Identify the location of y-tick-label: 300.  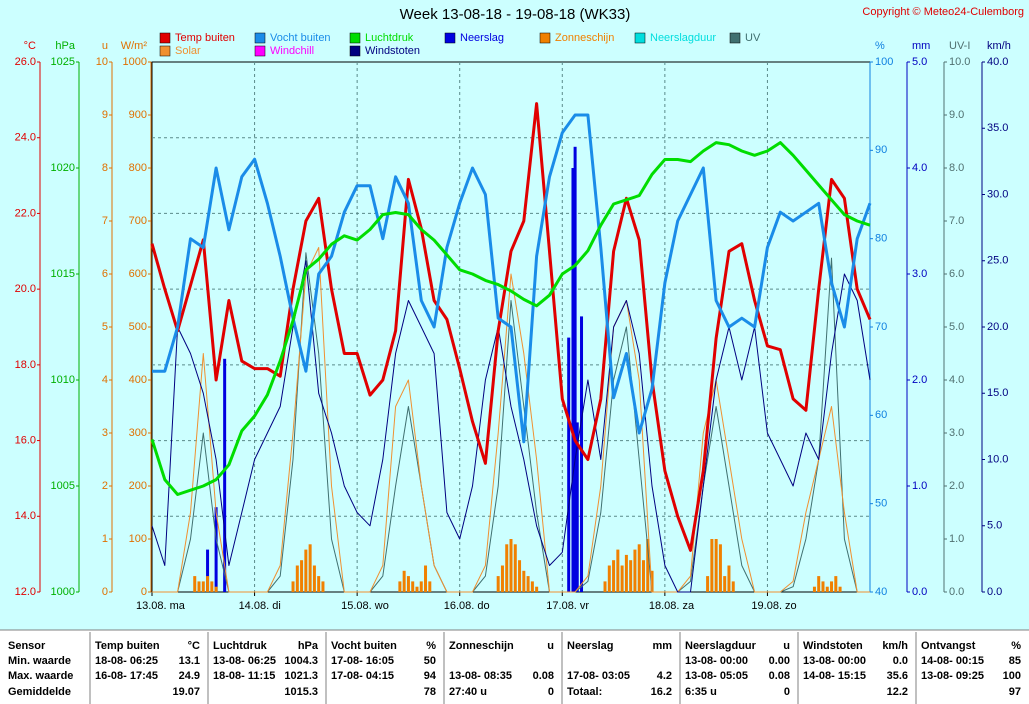
(138, 433).